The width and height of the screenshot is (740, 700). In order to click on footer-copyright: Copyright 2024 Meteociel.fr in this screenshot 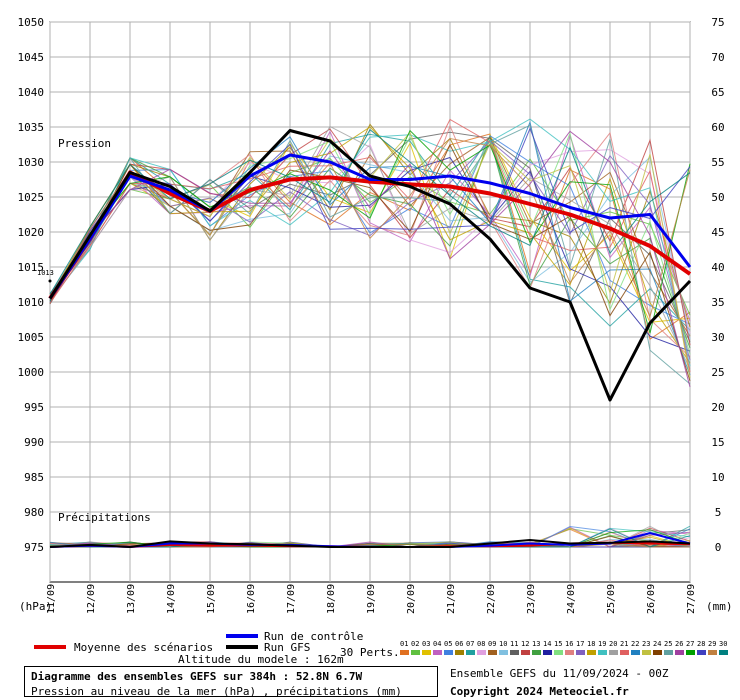, I will do `click(539, 691)`.